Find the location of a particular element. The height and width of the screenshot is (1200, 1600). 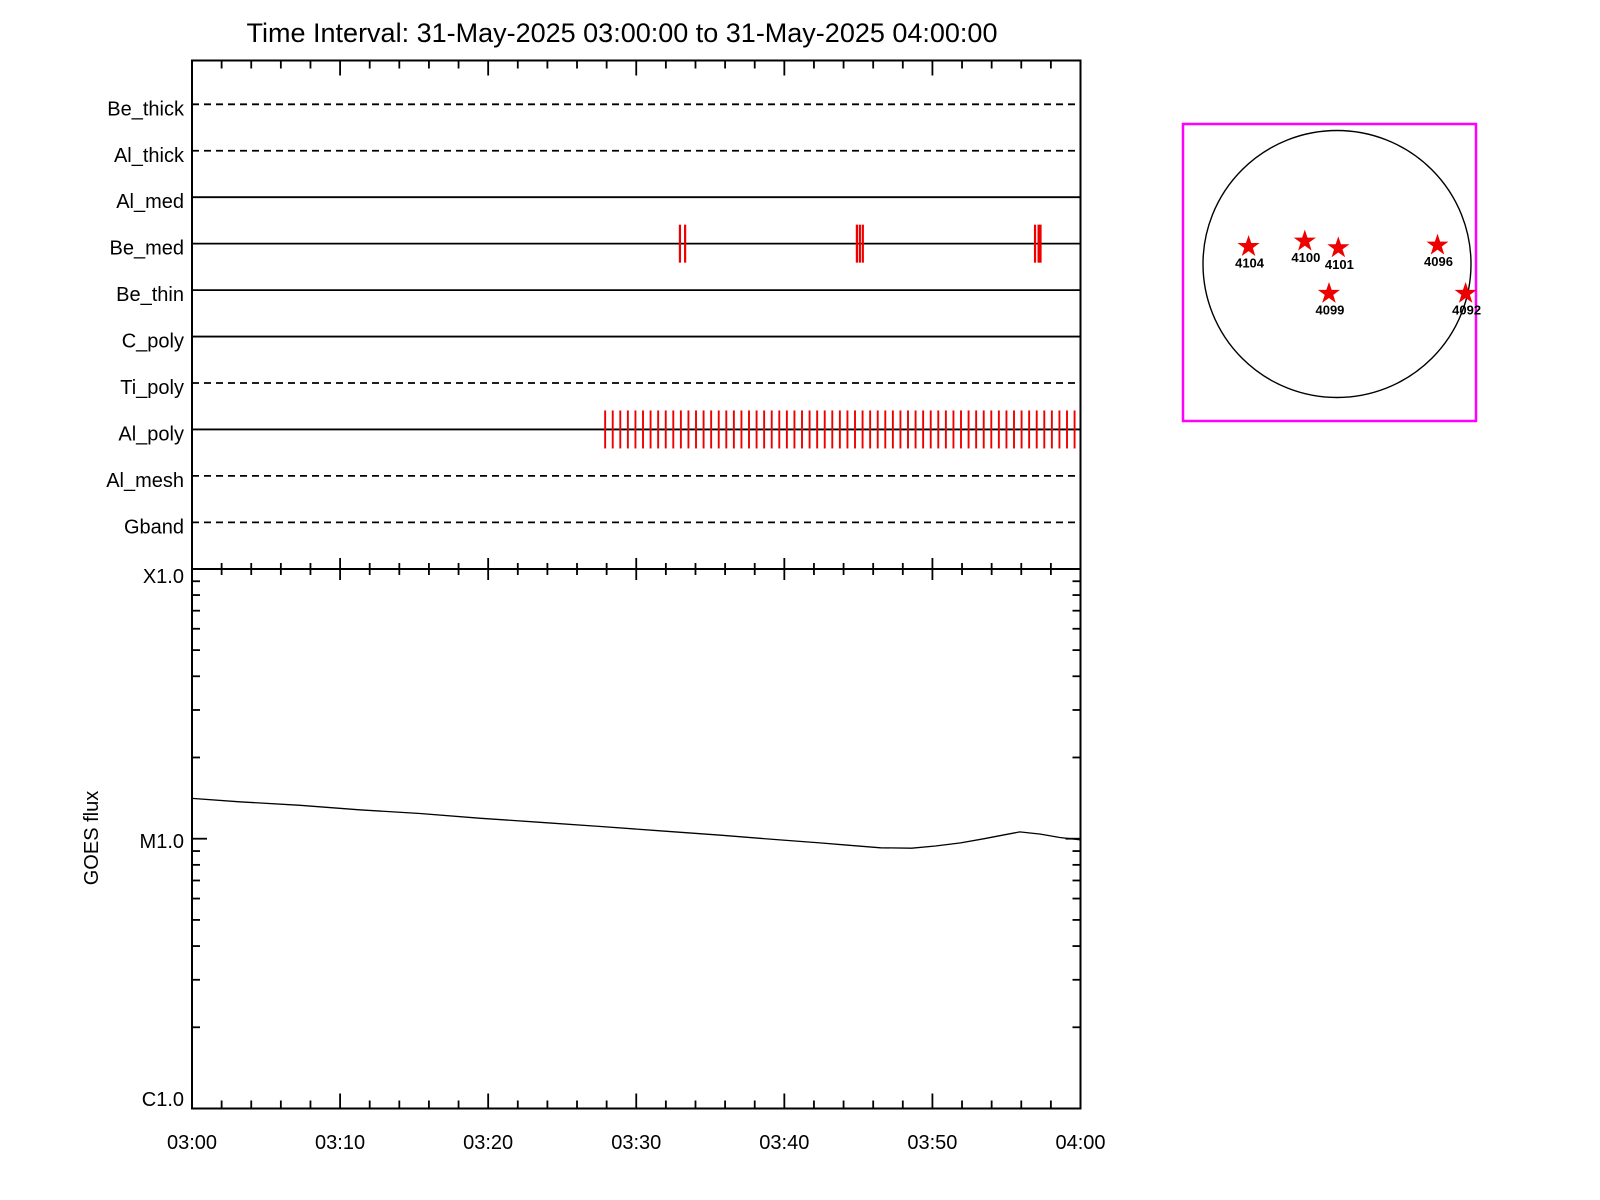

goes-xtick-label-0400: 04:00 is located at coordinates (1080, 1143).